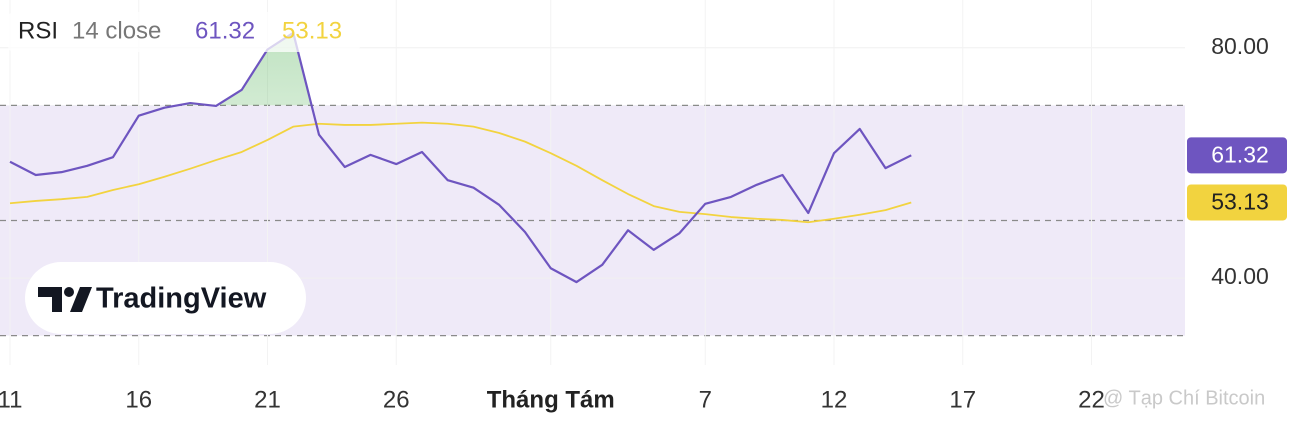  What do you see at coordinates (225, 30) in the screenshot?
I see `legend-value: 61.32` at bounding box center [225, 30].